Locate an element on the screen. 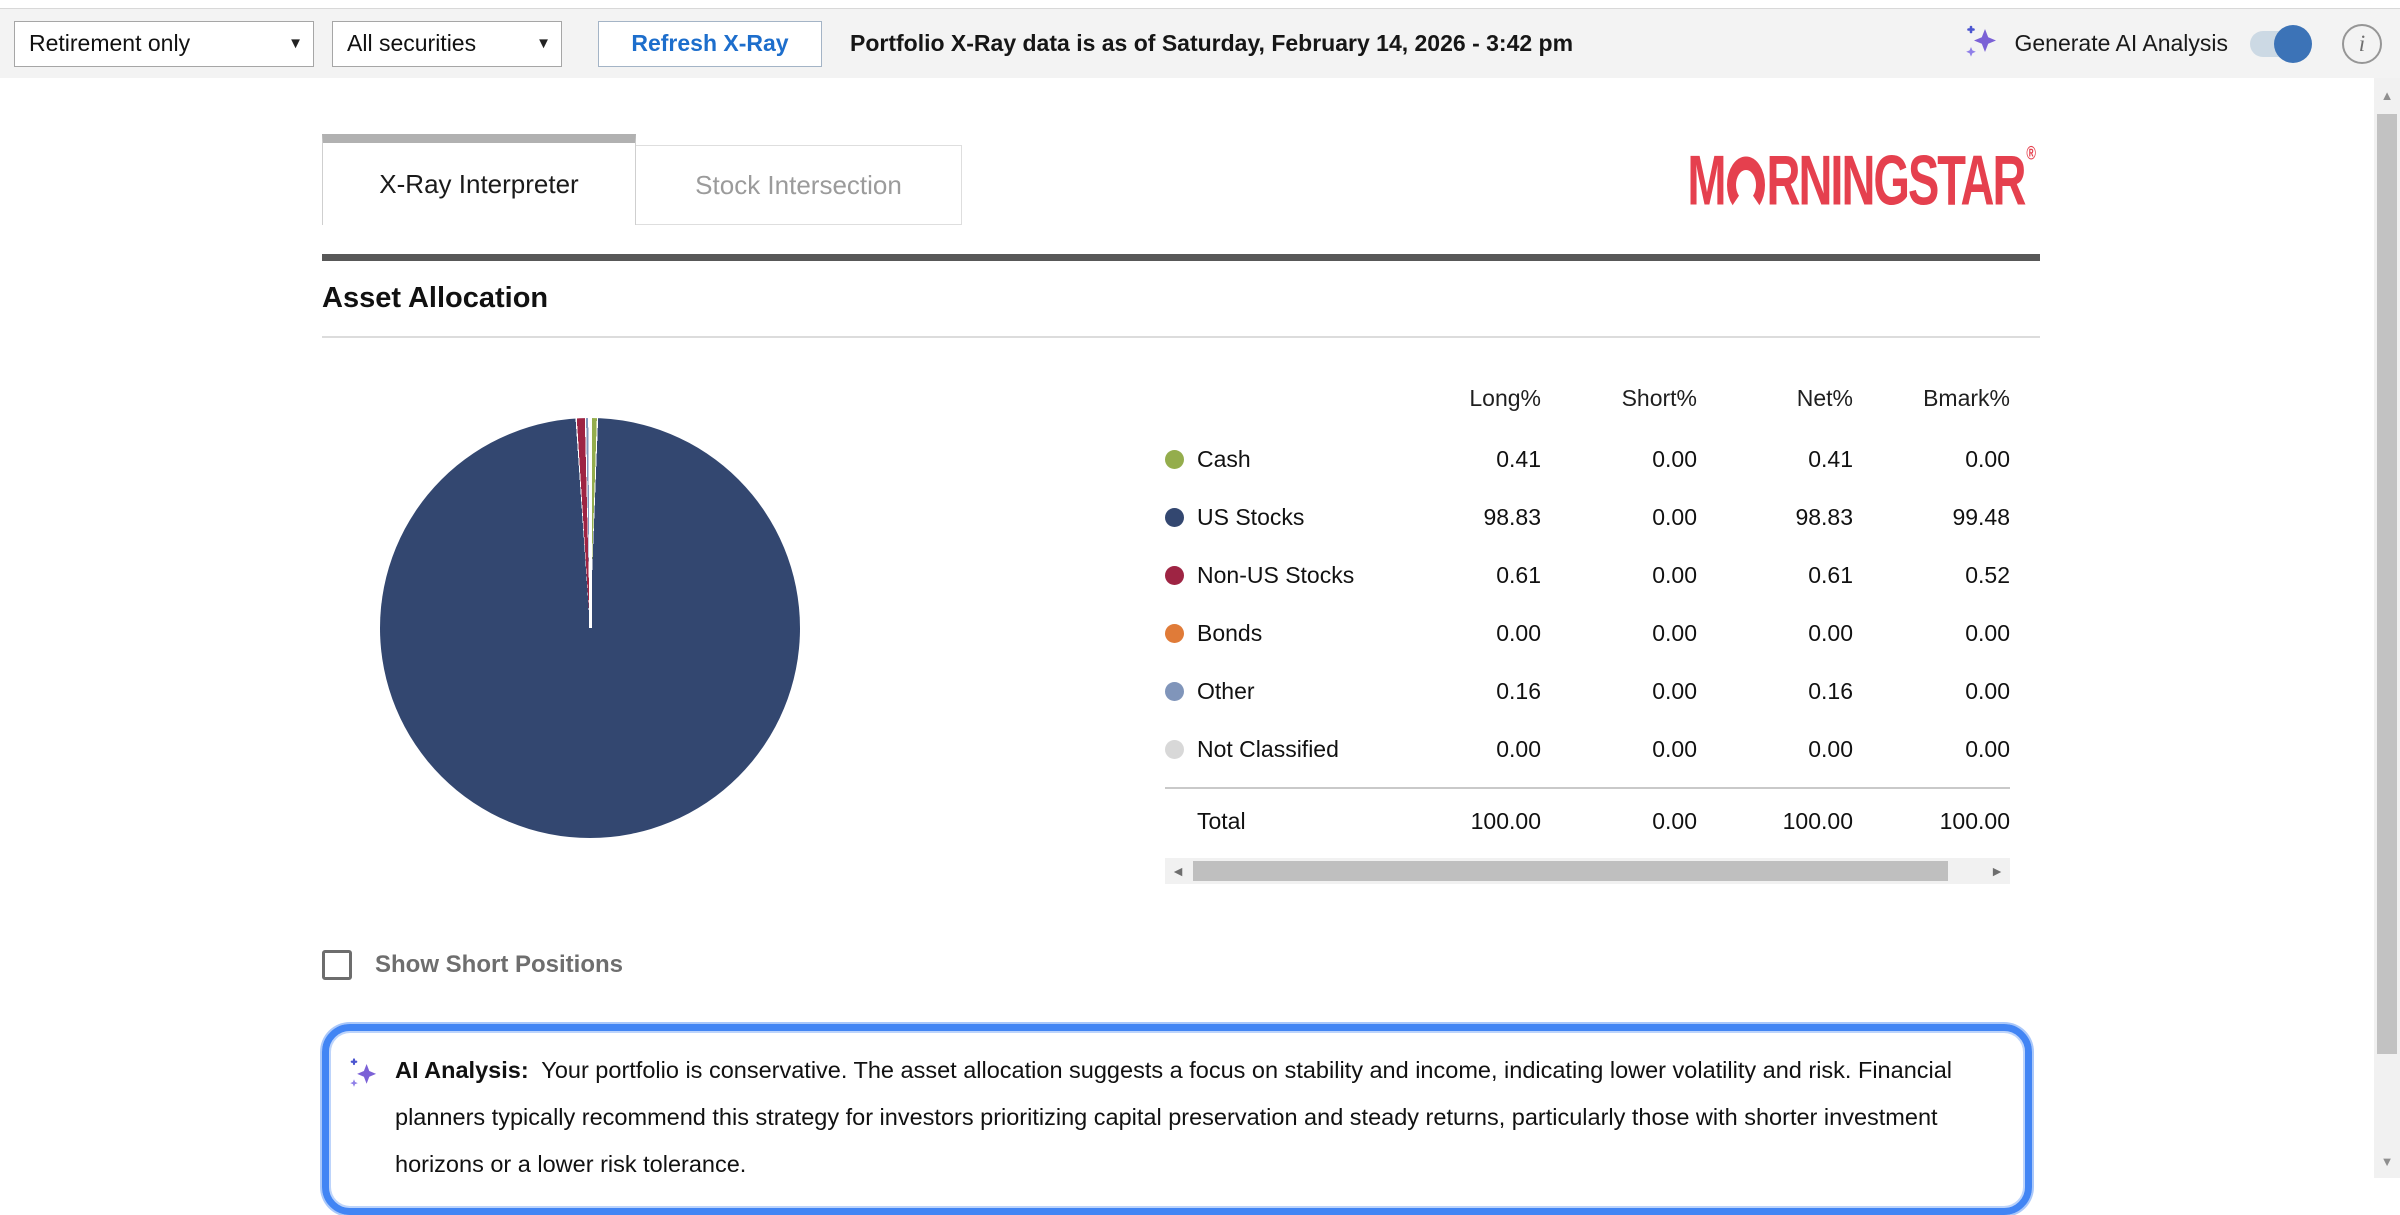 This screenshot has height=1215, width=2400. table-horizontal-scrollbar: ◄ ► is located at coordinates (1587, 871).